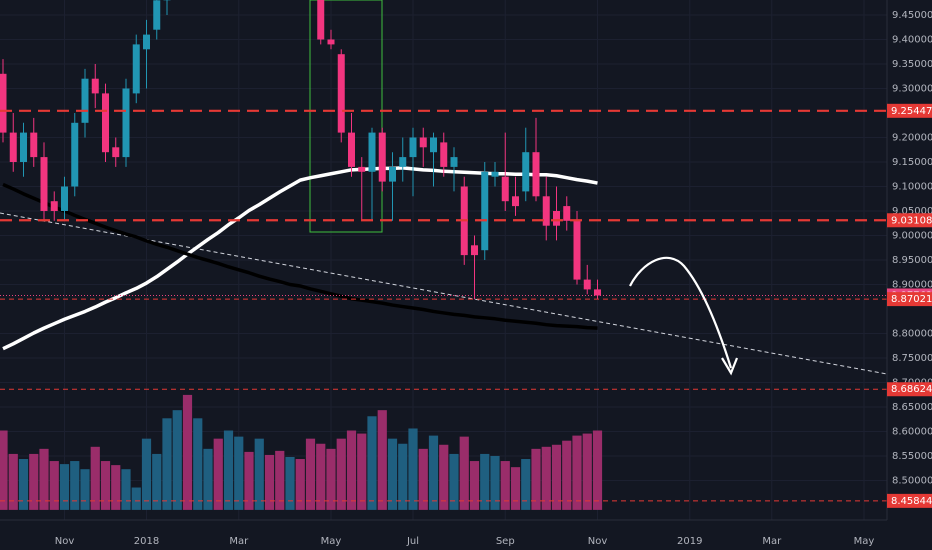  Describe the element at coordinates (912, 89) in the screenshot. I see `y-tick-label: 9.30000` at that location.